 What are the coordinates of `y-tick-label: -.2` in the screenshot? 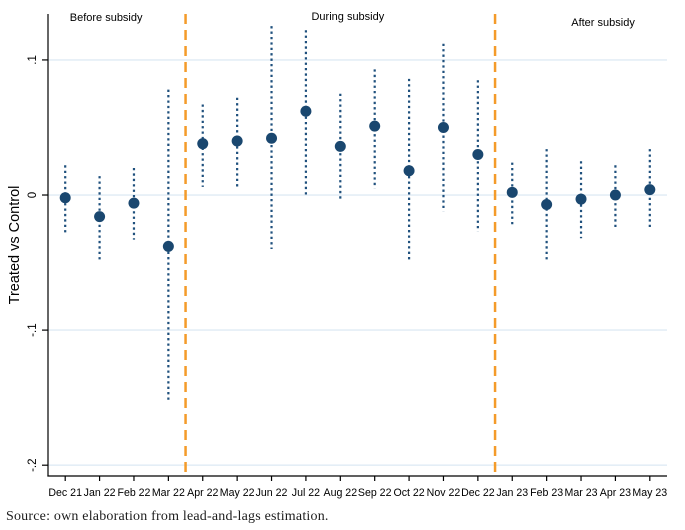 It's located at (33, 464).